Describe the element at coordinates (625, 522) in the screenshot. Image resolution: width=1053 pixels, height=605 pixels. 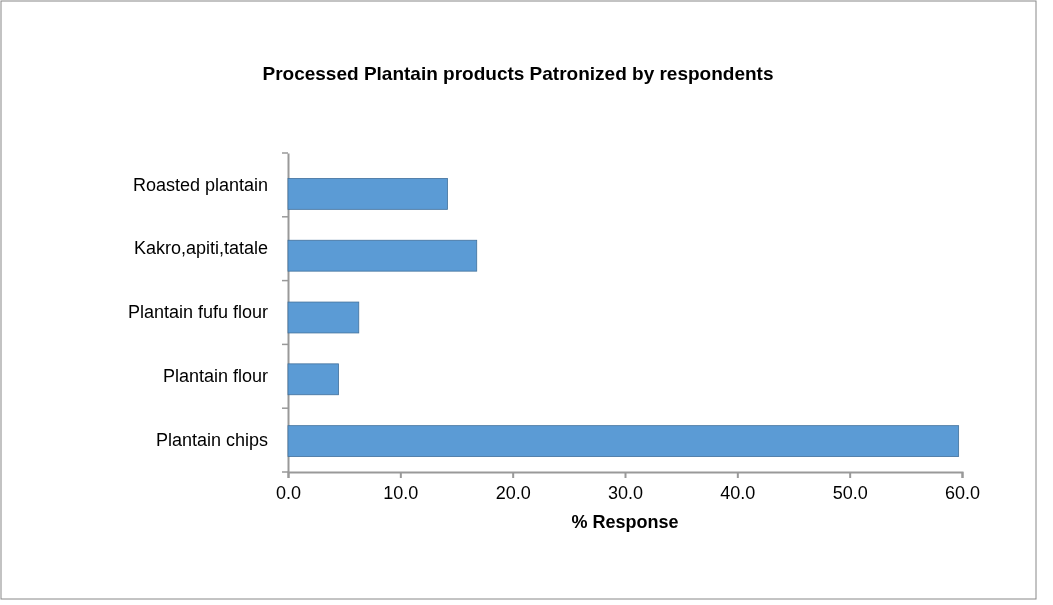
I see `x-axis-title: % Response` at that location.